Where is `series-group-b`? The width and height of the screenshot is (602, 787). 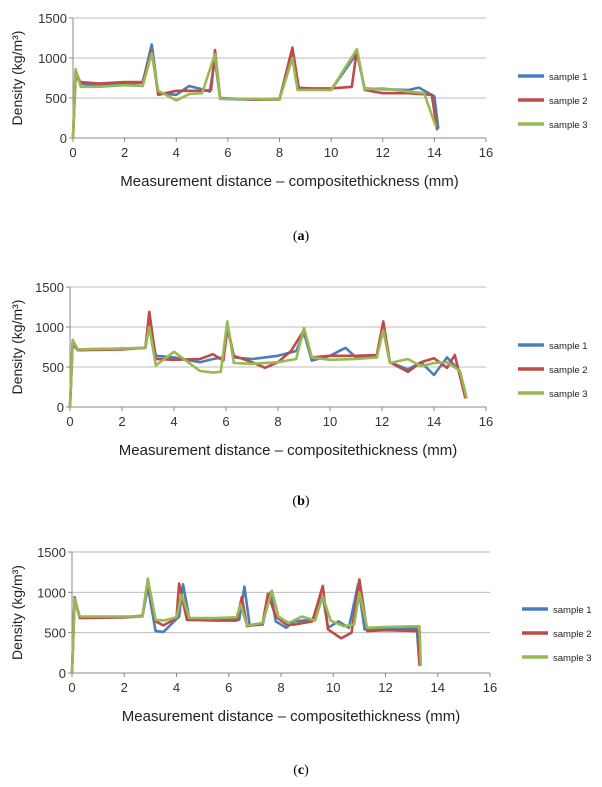
series-group-b is located at coordinates (268, 359).